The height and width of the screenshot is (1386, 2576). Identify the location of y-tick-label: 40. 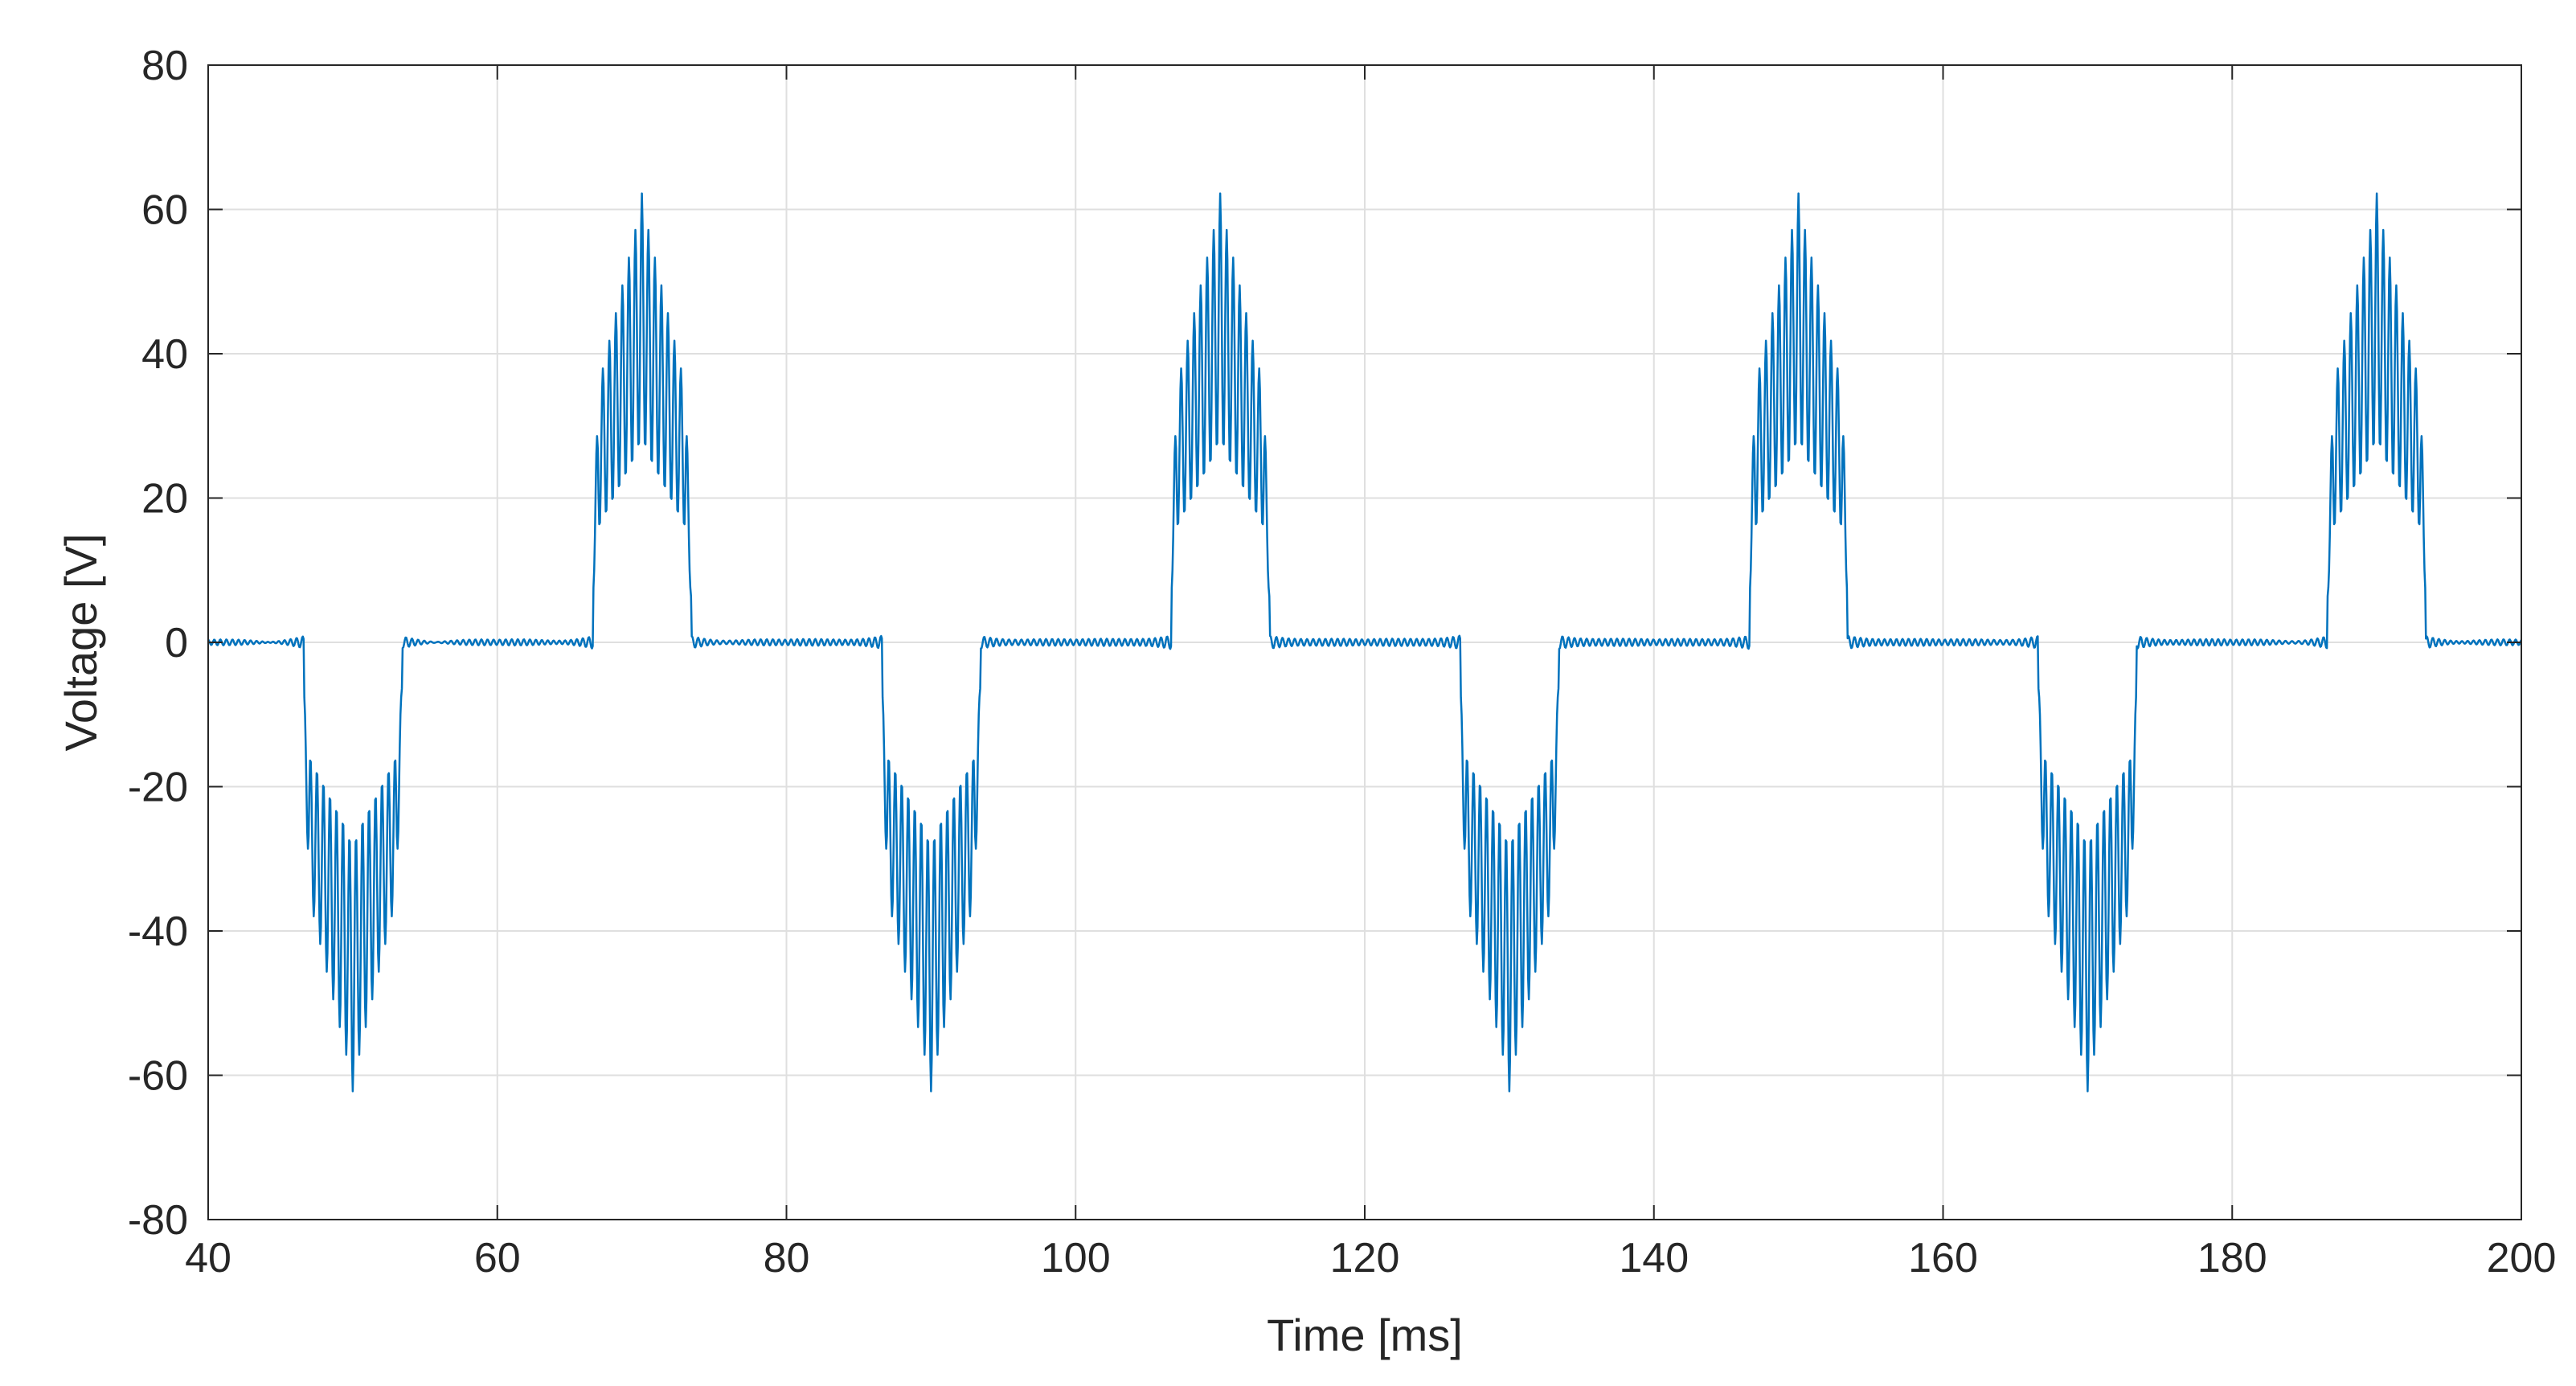
(164, 354).